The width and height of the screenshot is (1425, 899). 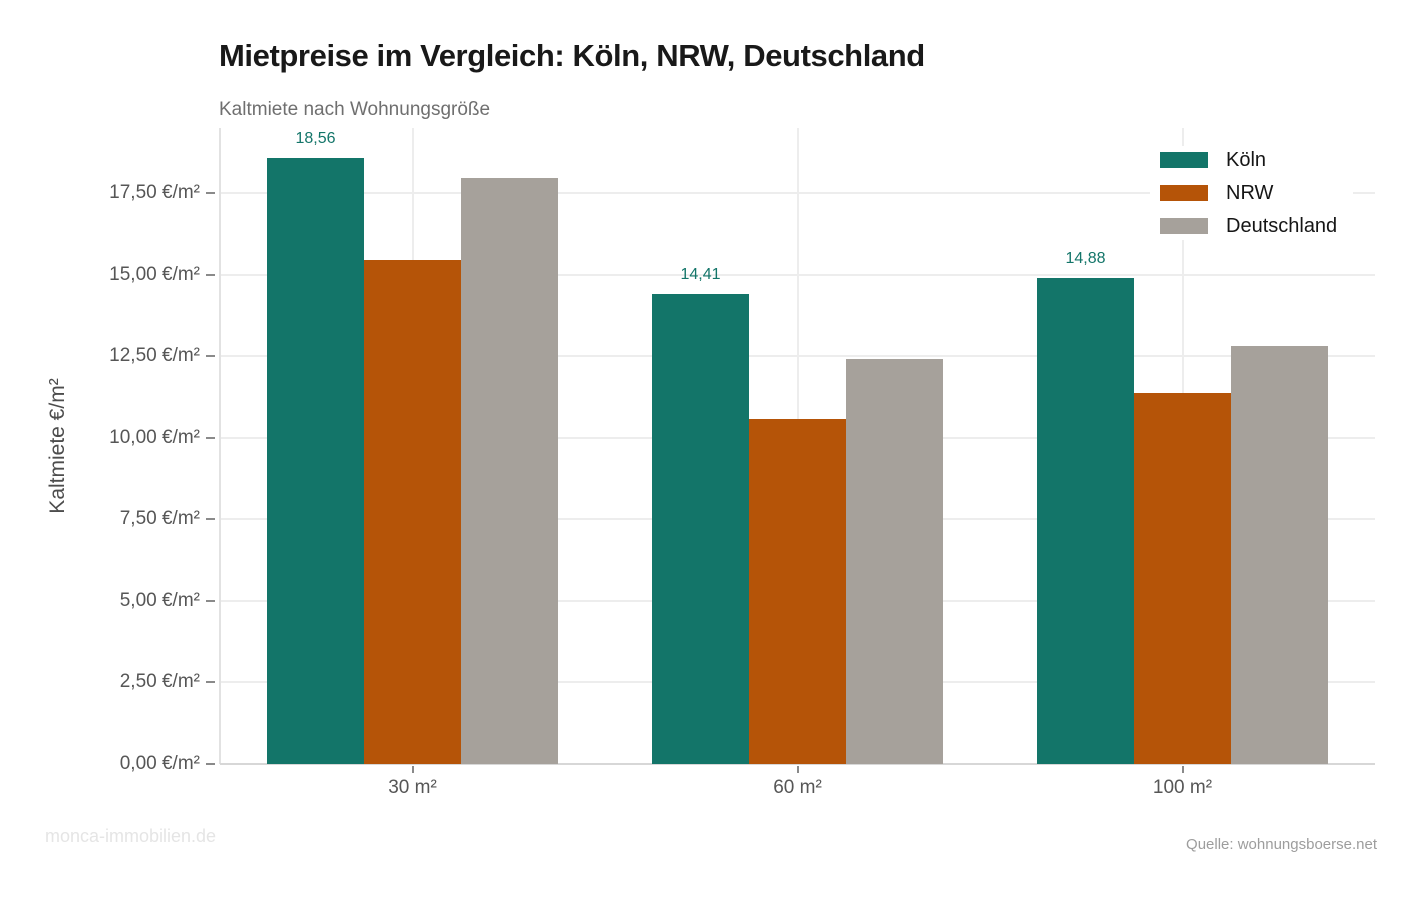 I want to click on x-tick-label: 60 m², so click(x=797, y=787).